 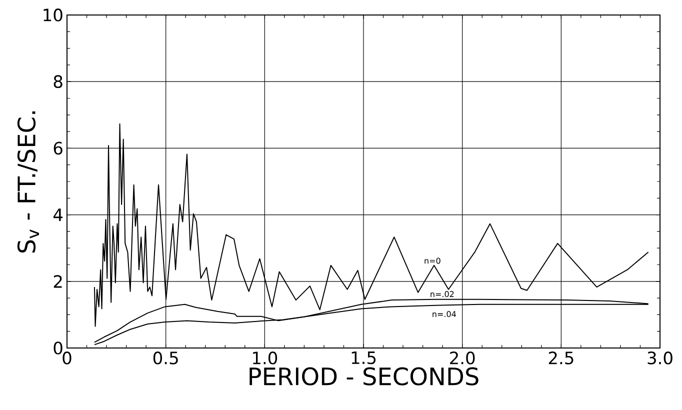 What do you see at coordinates (58, 148) in the screenshot?
I see `y-tick-label: 6` at bounding box center [58, 148].